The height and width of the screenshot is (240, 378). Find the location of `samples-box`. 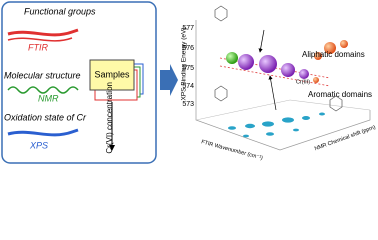

samples-box is located at coordinates (112, 75).